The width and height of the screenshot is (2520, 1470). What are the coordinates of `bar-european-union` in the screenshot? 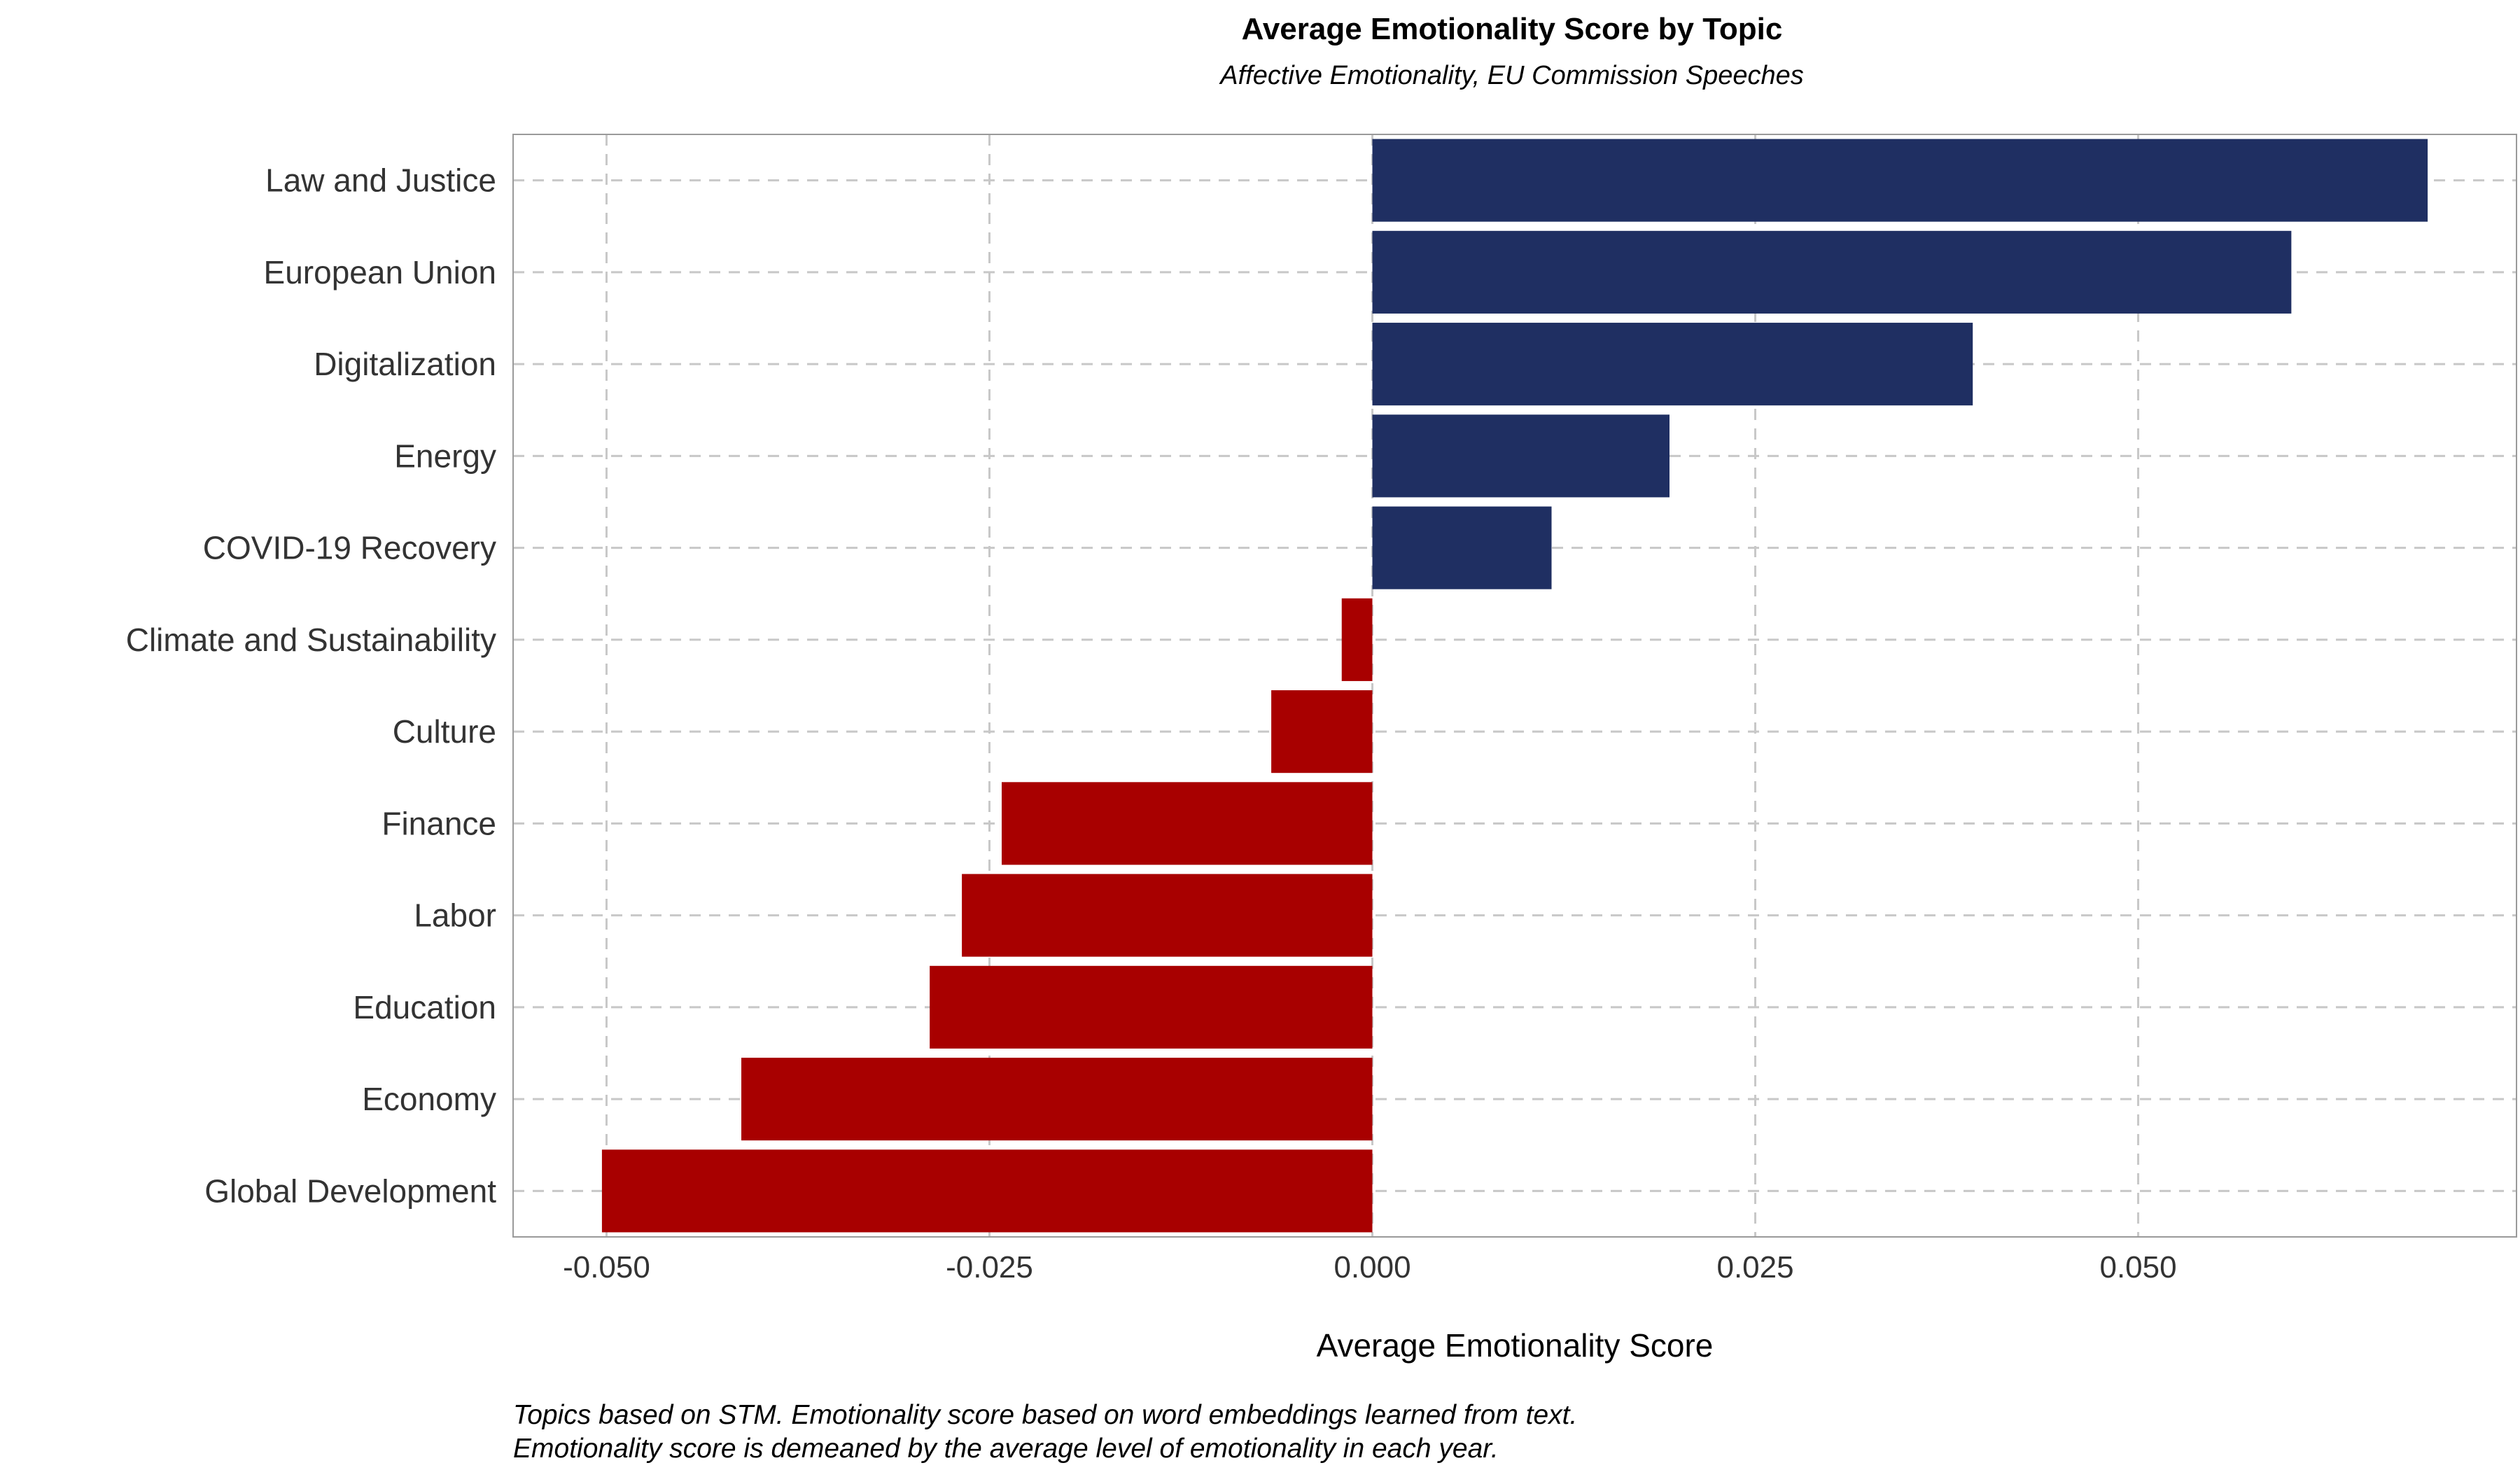 It's located at (1832, 272).